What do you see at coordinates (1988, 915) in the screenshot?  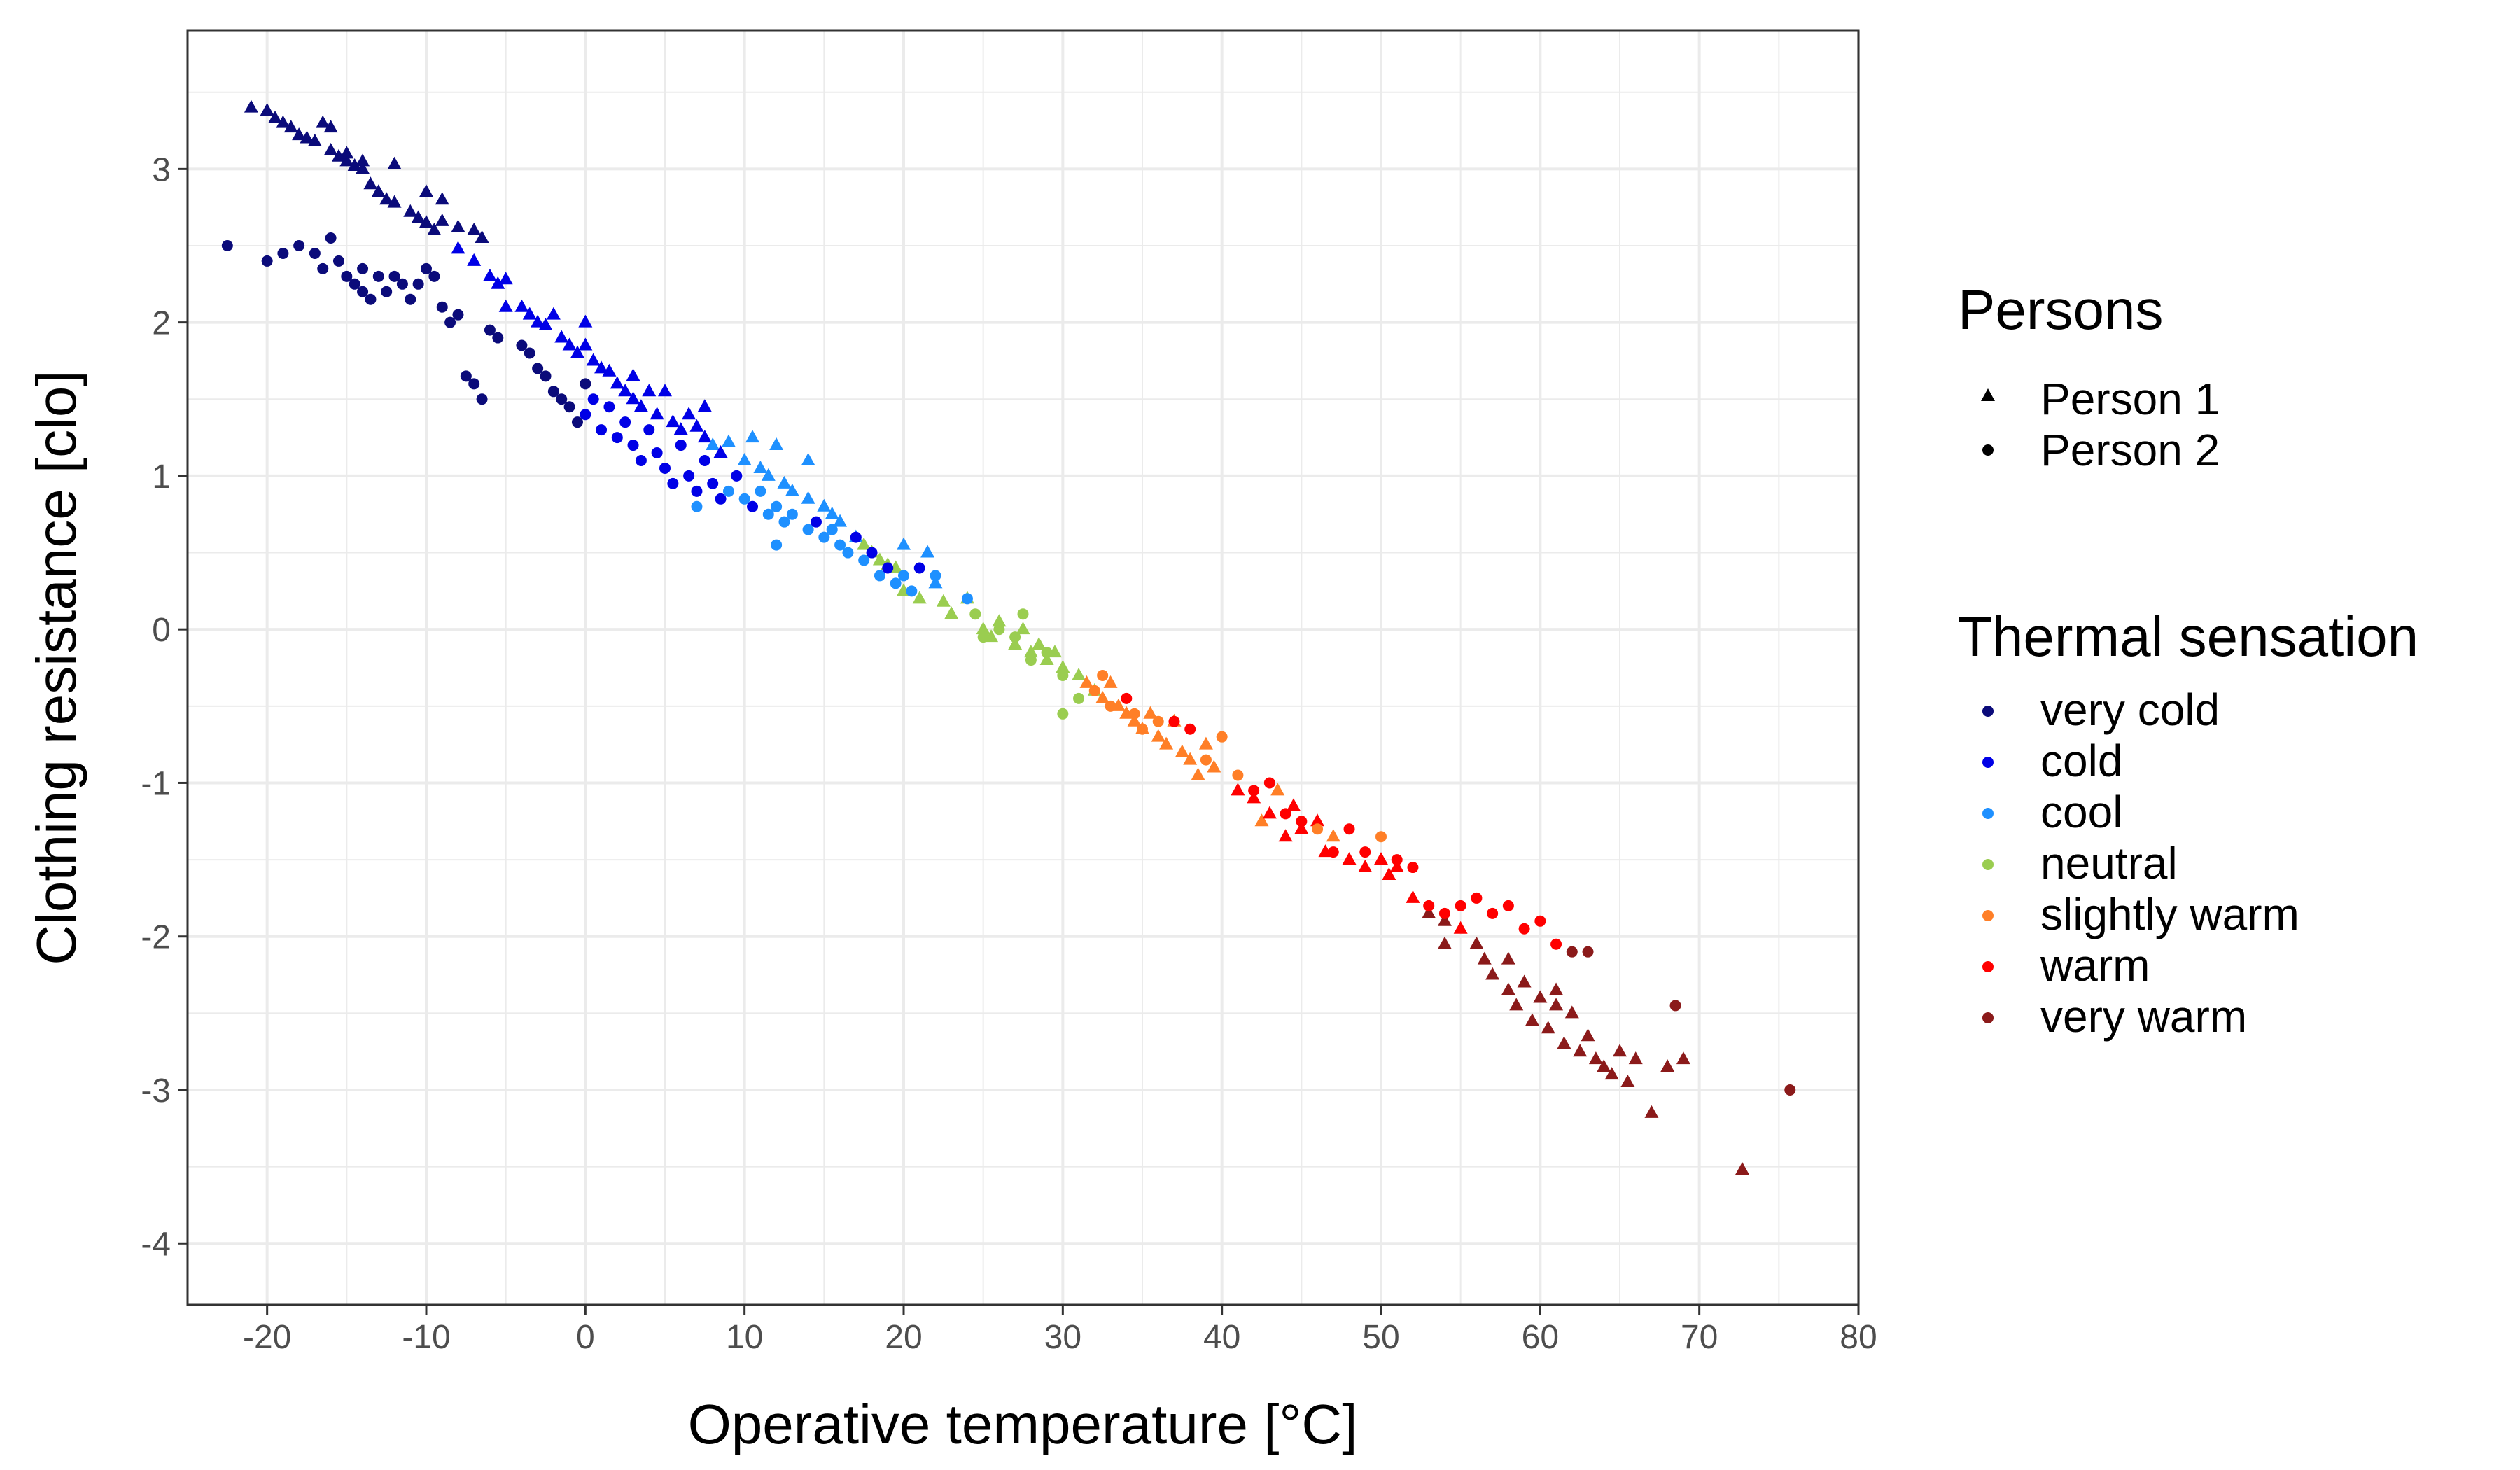 I see `legend-swatch-slightly-warm` at bounding box center [1988, 915].